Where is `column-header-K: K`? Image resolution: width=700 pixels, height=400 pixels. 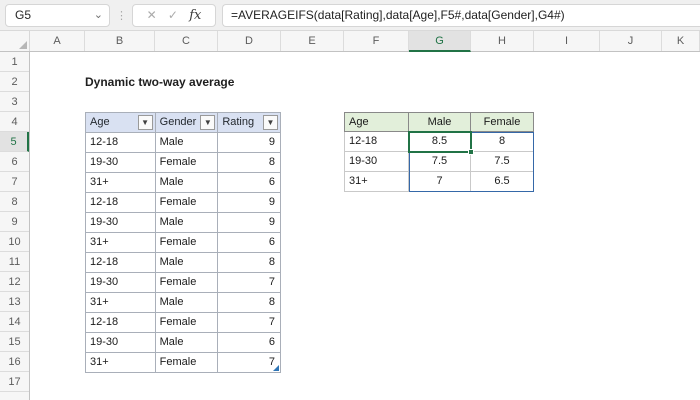
column-header-K: K is located at coordinates (681, 41).